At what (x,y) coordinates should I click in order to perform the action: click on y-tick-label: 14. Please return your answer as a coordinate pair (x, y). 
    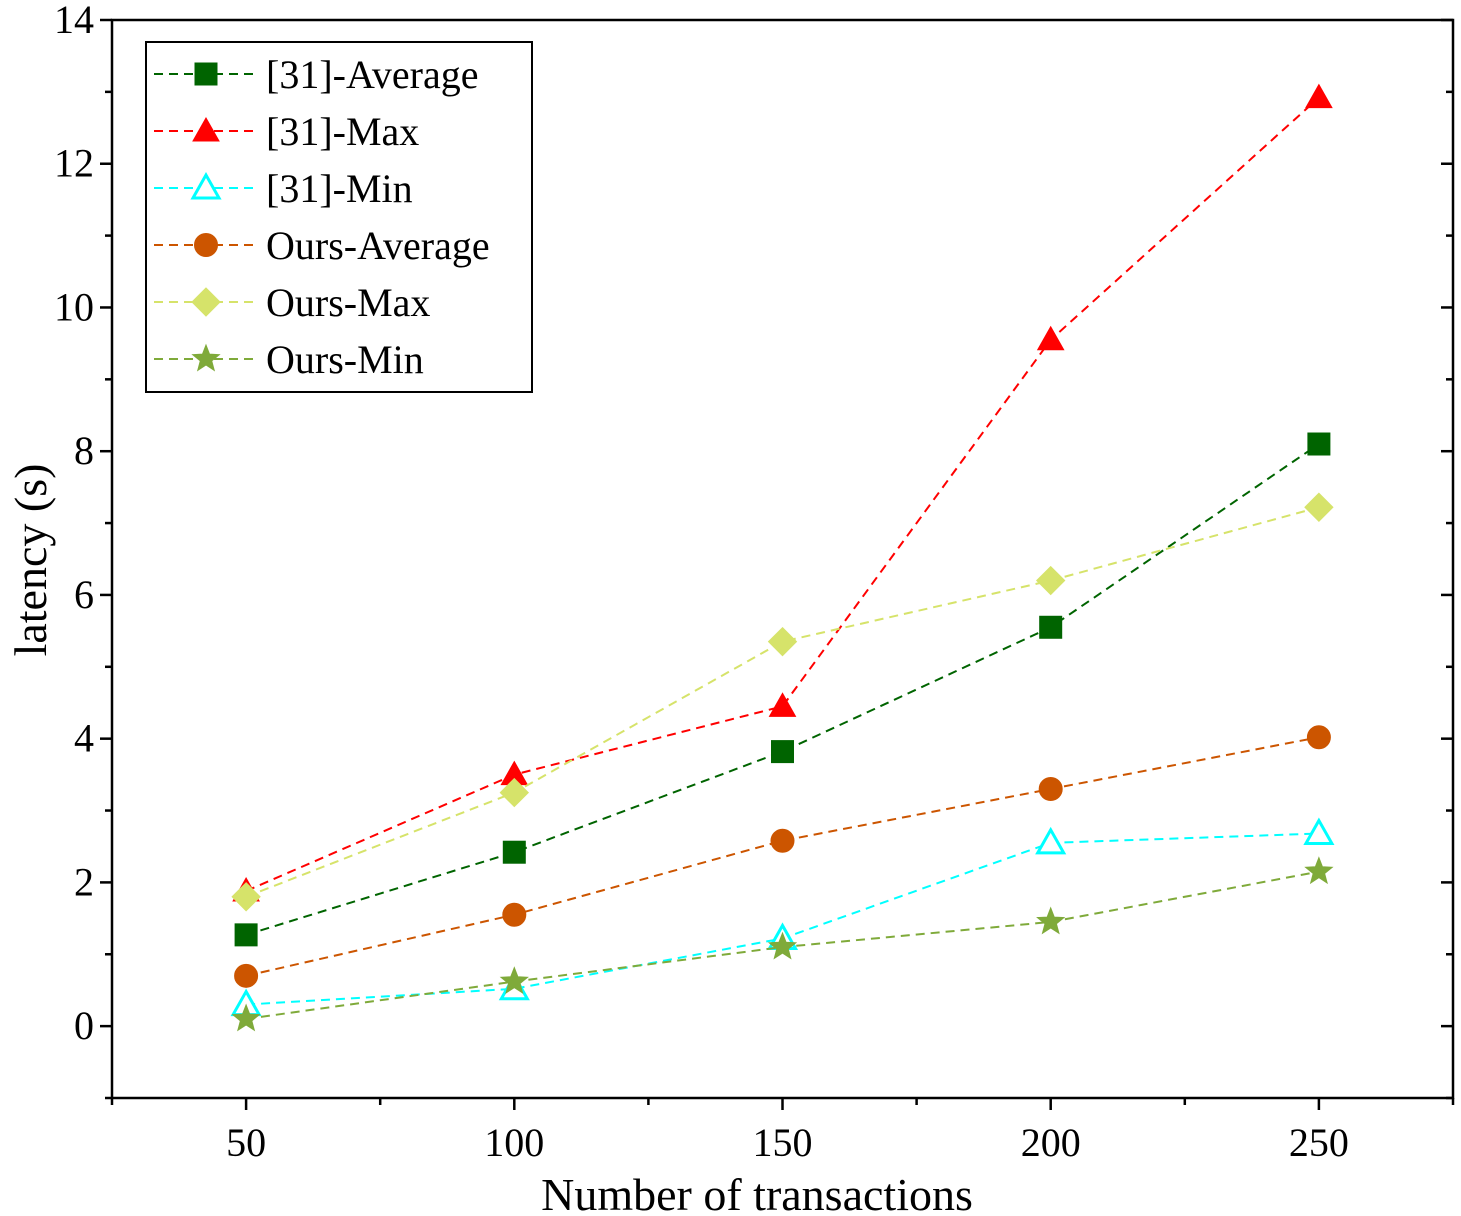
    Looking at the image, I should click on (74, 21).